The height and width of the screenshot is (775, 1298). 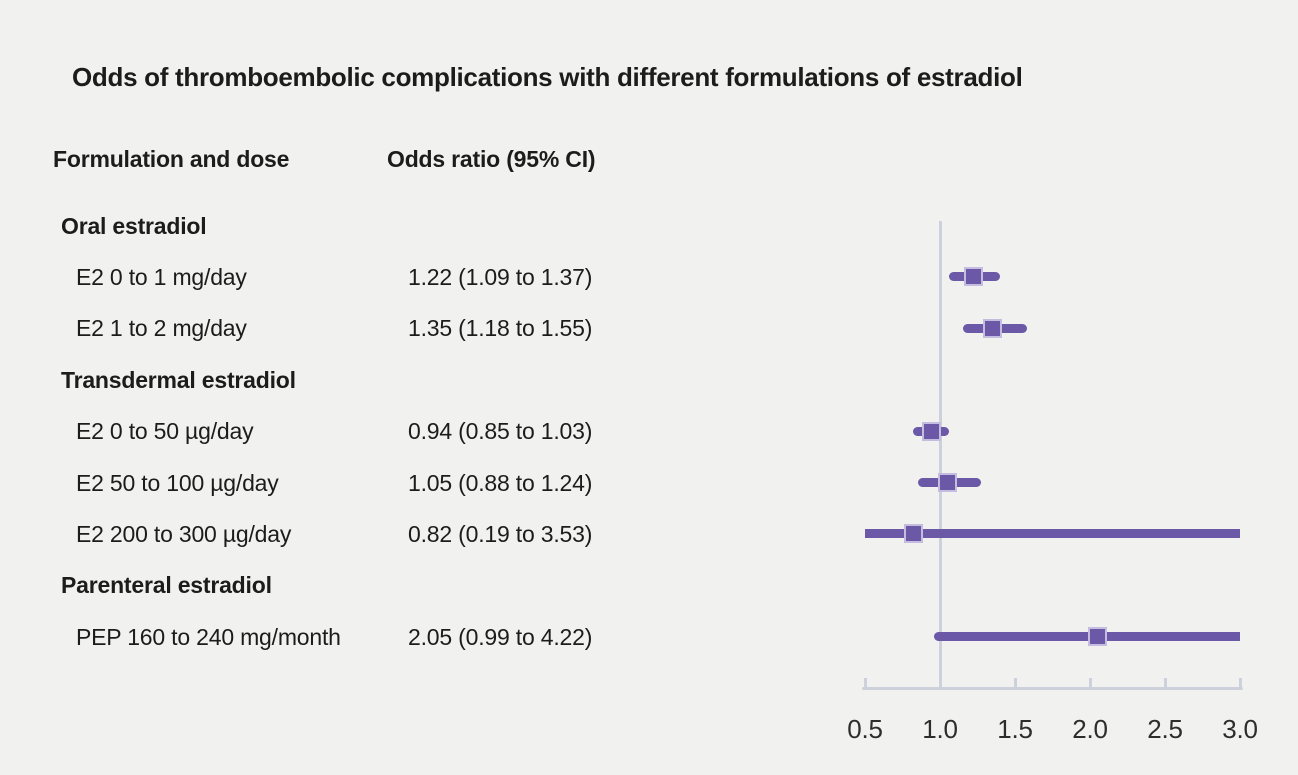 I want to click on row-value: 1.22 (1.09 to 1.37), so click(x=500, y=276).